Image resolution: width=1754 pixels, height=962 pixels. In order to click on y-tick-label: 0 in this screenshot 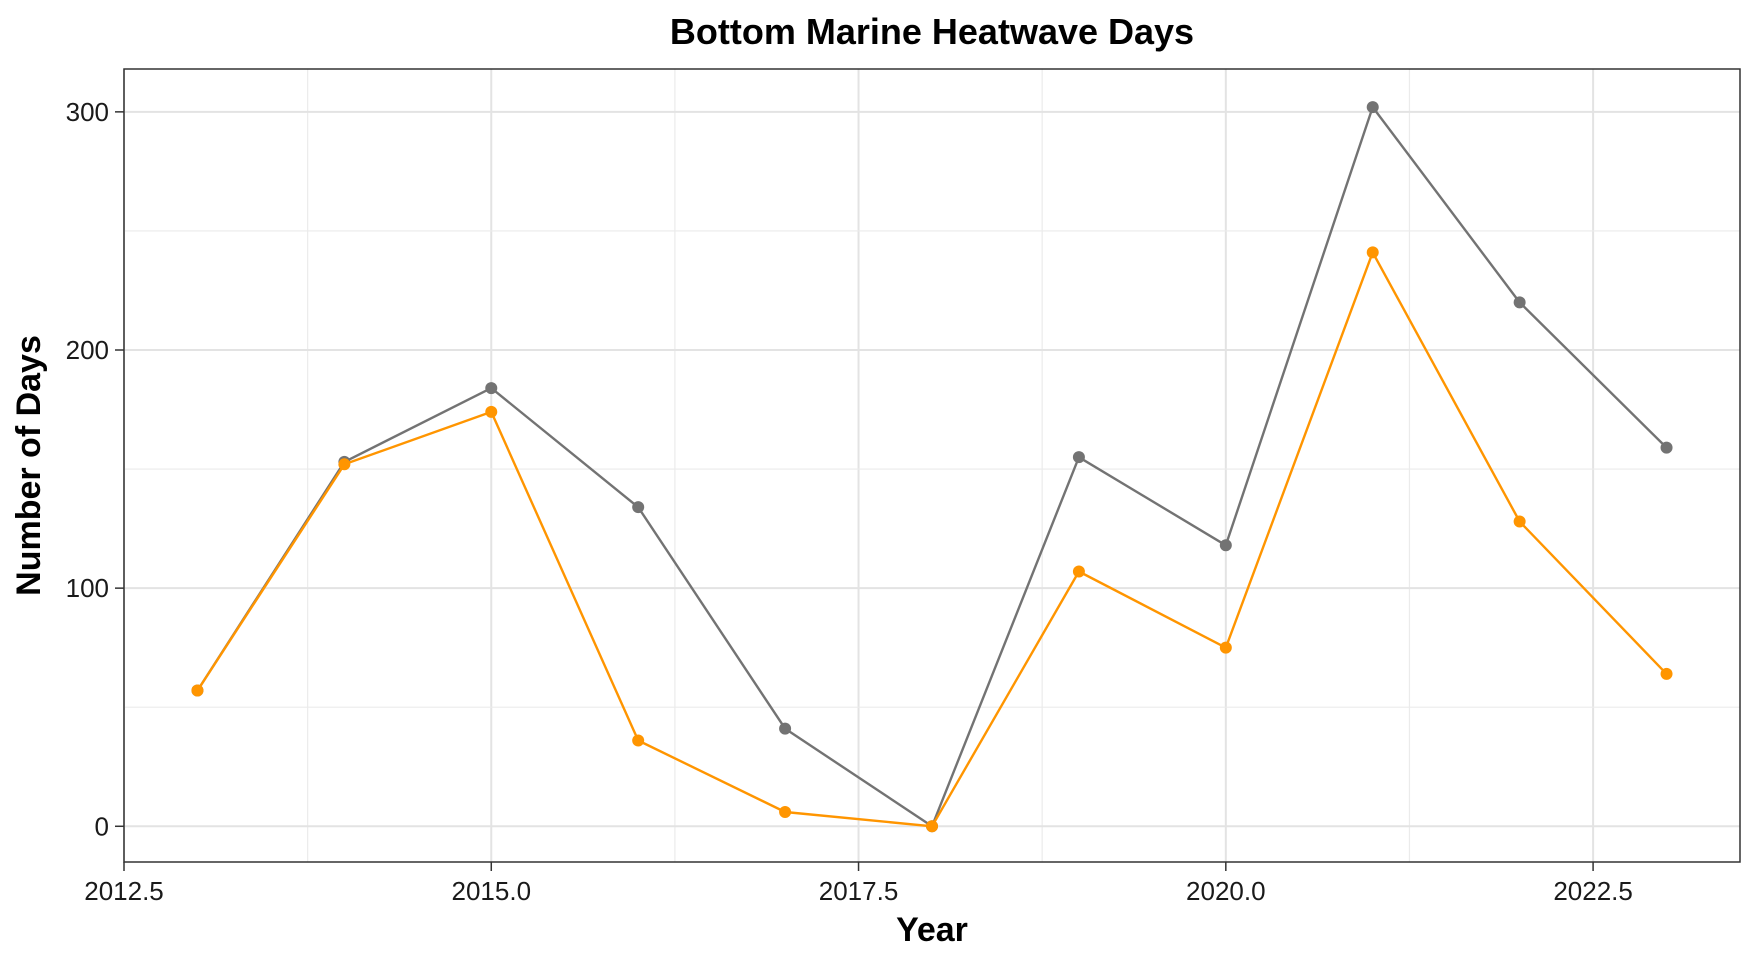, I will do `click(102, 826)`.